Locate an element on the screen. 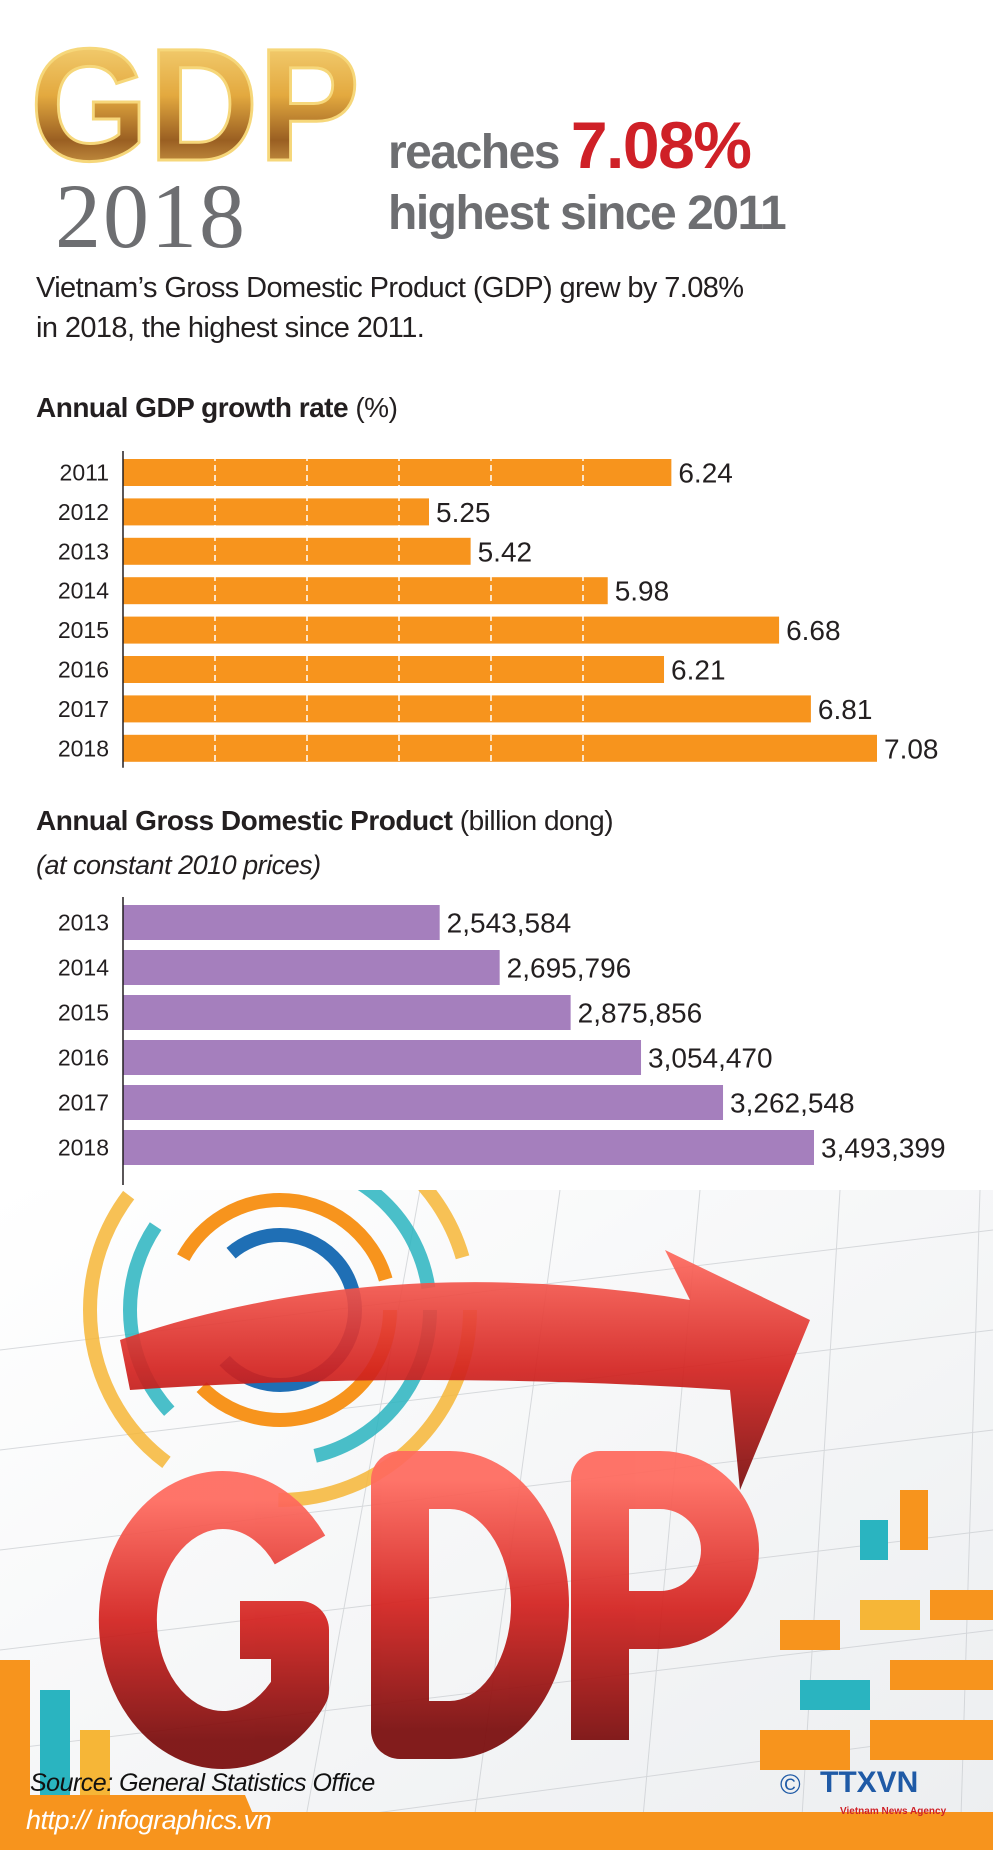  value-label: 6.24 is located at coordinates (705, 473).